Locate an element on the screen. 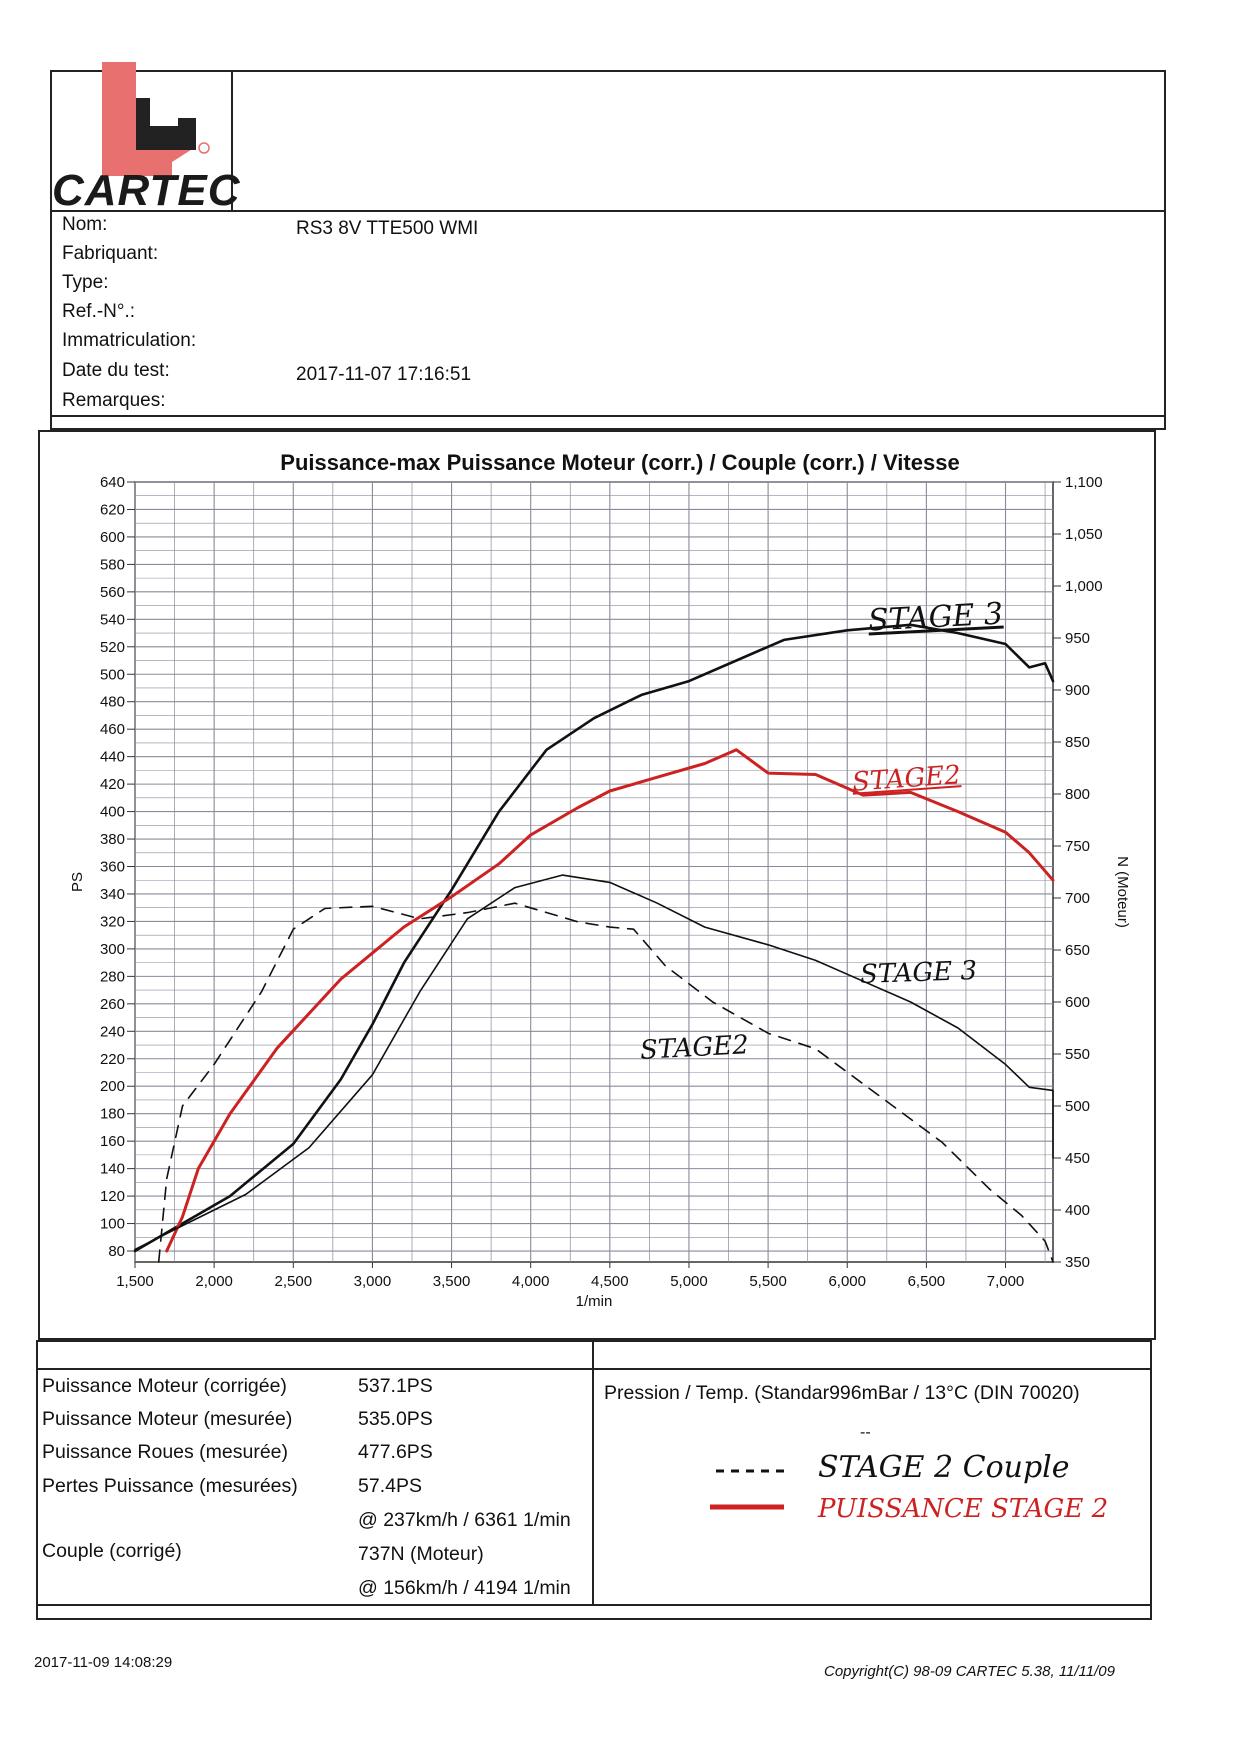 This screenshot has width=1240, height=1755. info-label: Type: is located at coordinates (85, 282).